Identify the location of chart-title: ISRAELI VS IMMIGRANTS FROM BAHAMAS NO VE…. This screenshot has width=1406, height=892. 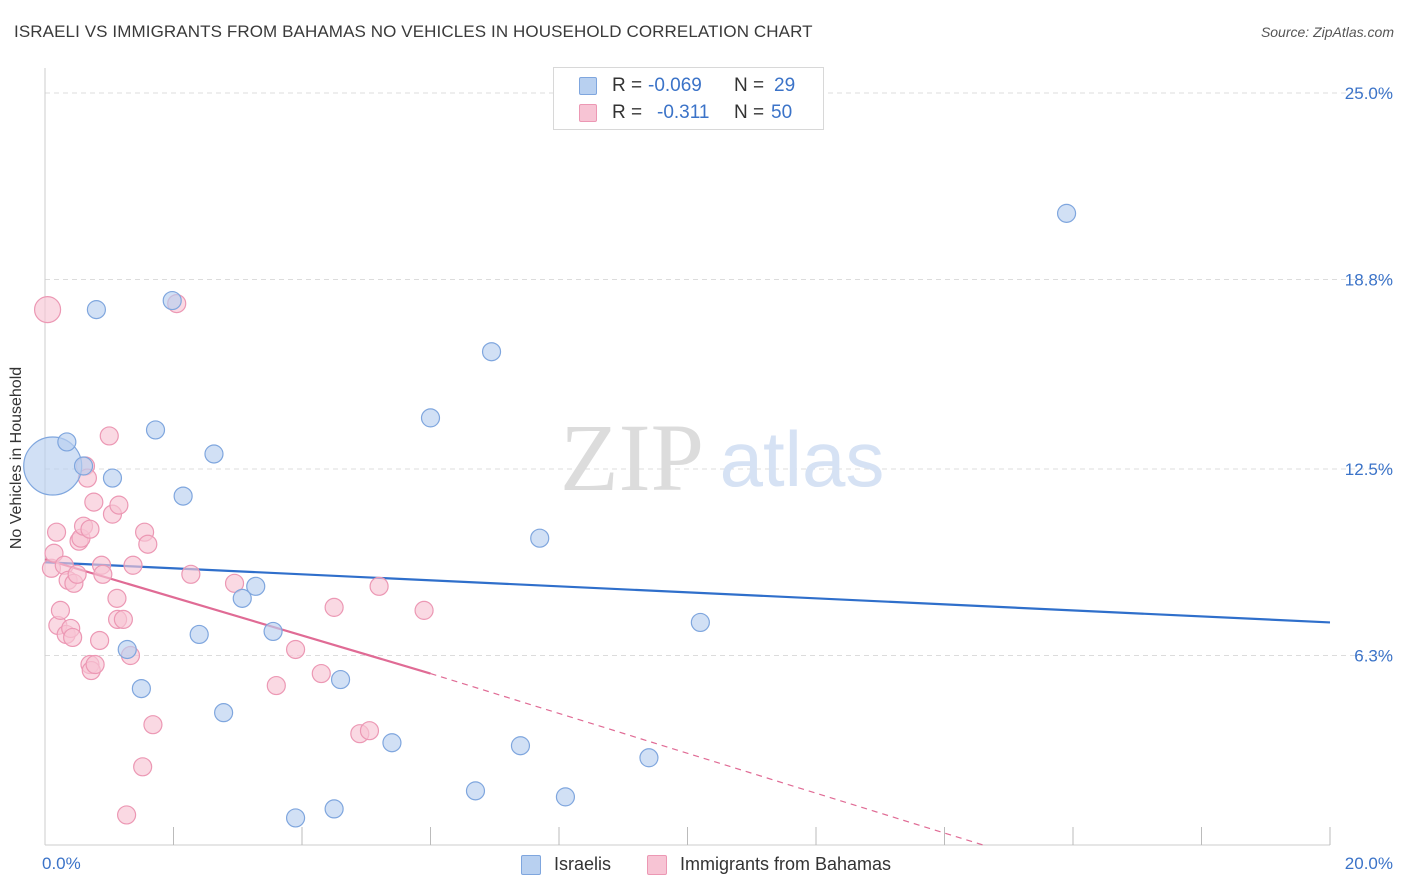
(413, 31).